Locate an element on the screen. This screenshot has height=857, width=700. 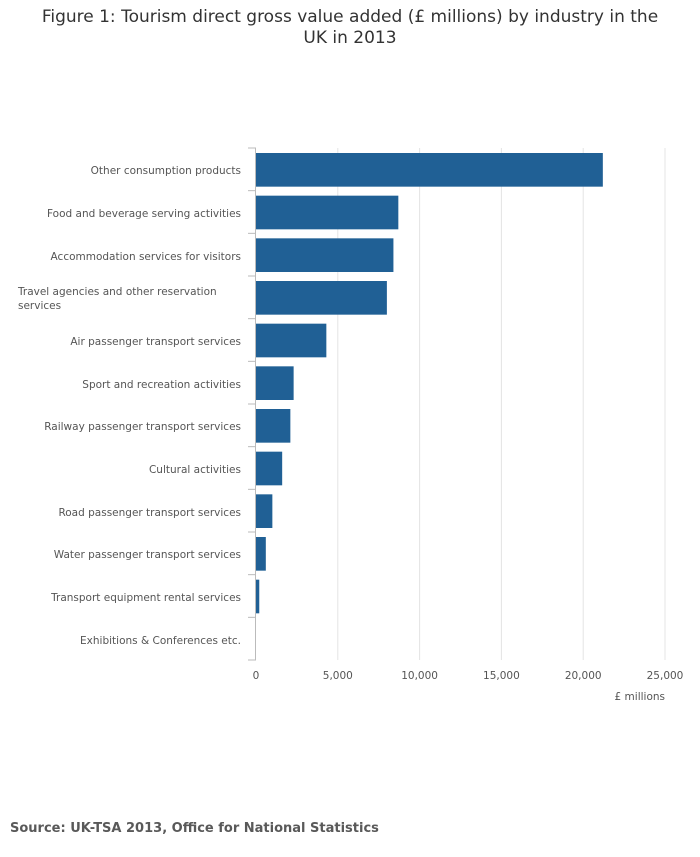
x-tick-label: 25,000 is located at coordinates (665, 676).